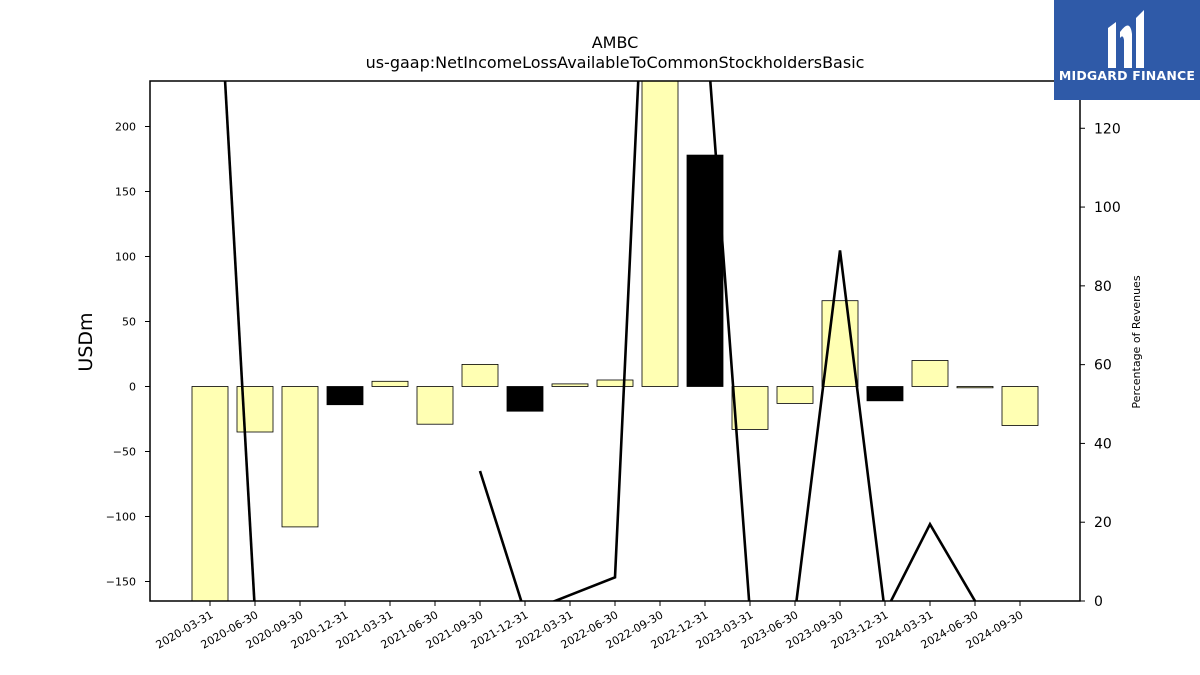 The height and width of the screenshot is (675, 1200). I want to click on y2-tick-label-120: 120, so click(1107, 129).